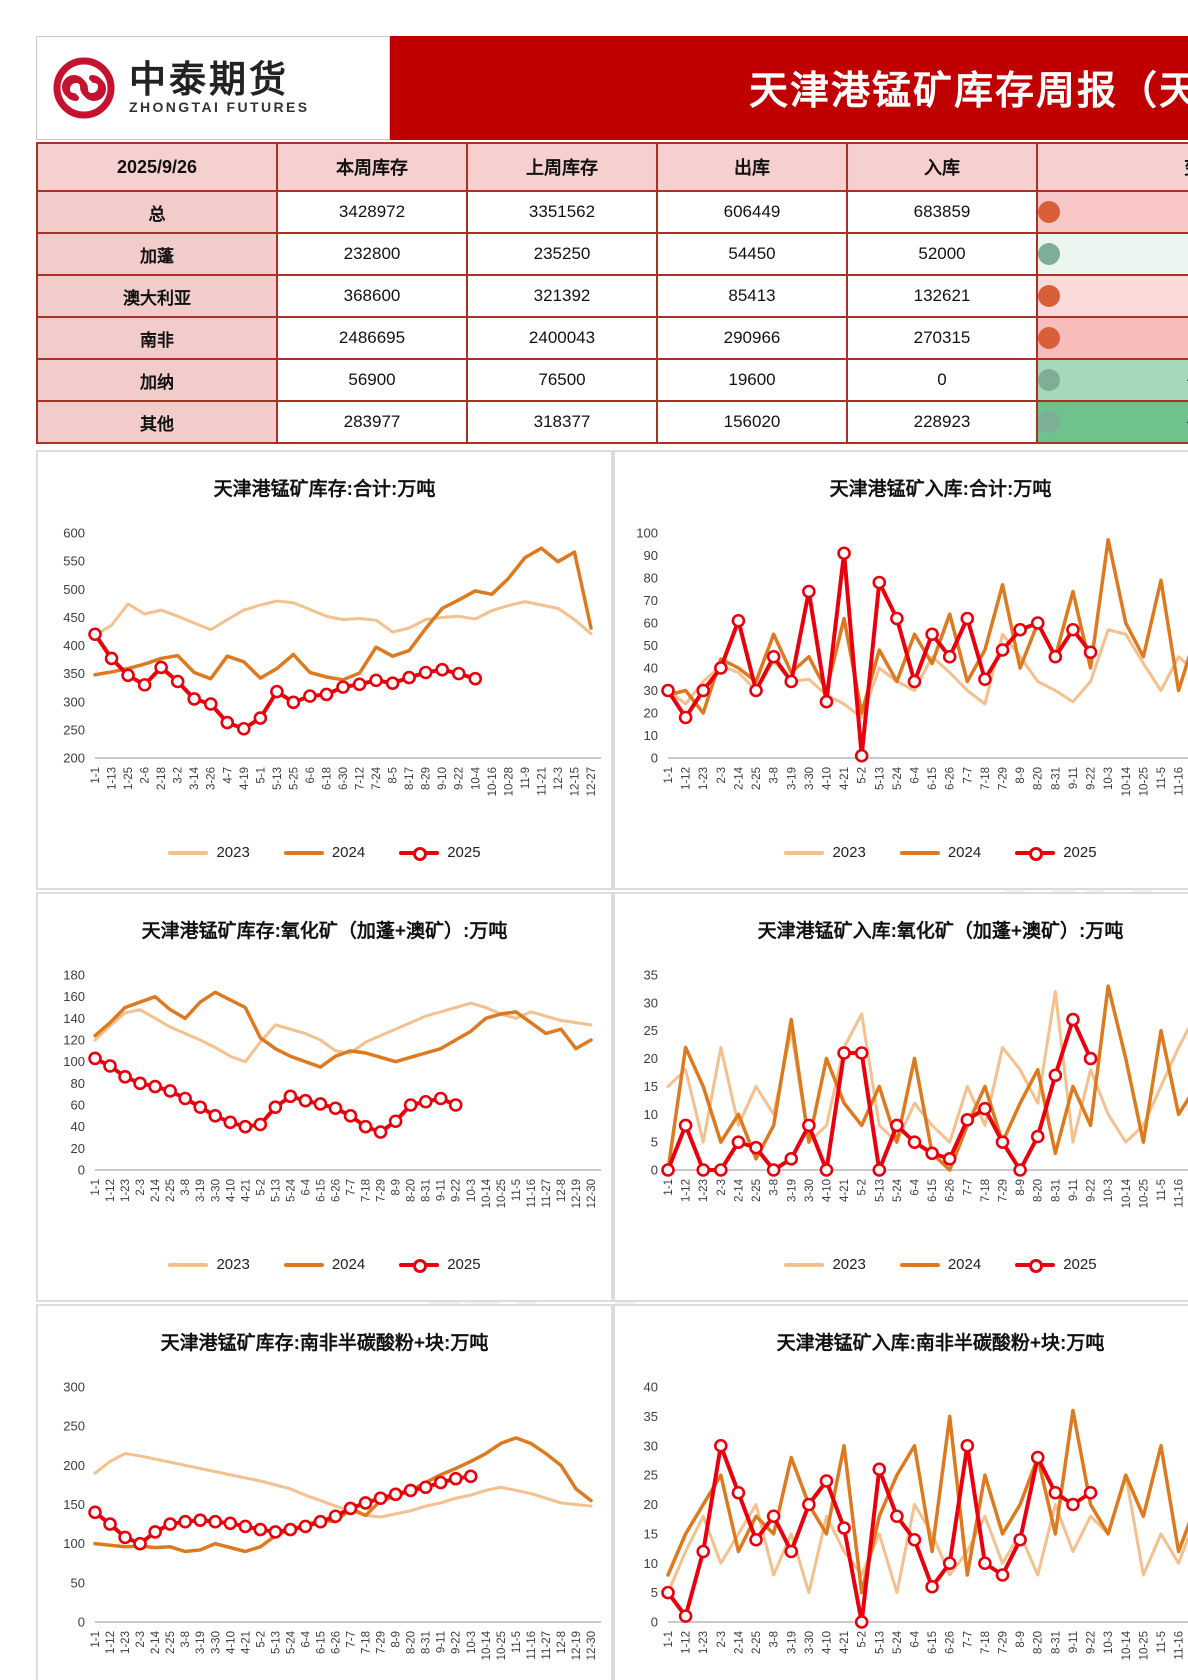 This screenshot has height=1680, width=1188. Describe the element at coordinates (321, 1190) in the screenshot. I see `x-axis-tick: 6-15` at that location.